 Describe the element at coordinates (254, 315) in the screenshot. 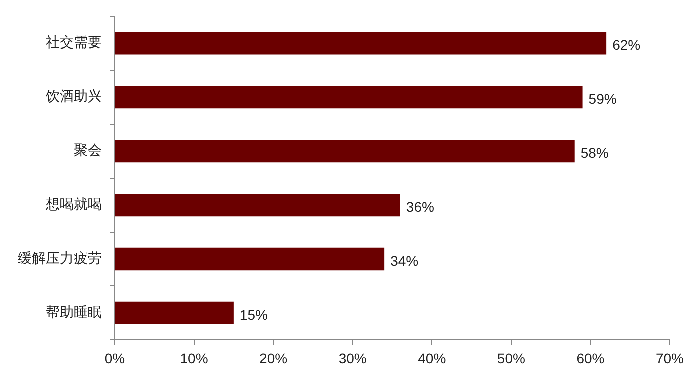

I see `data-label: 15%` at that location.